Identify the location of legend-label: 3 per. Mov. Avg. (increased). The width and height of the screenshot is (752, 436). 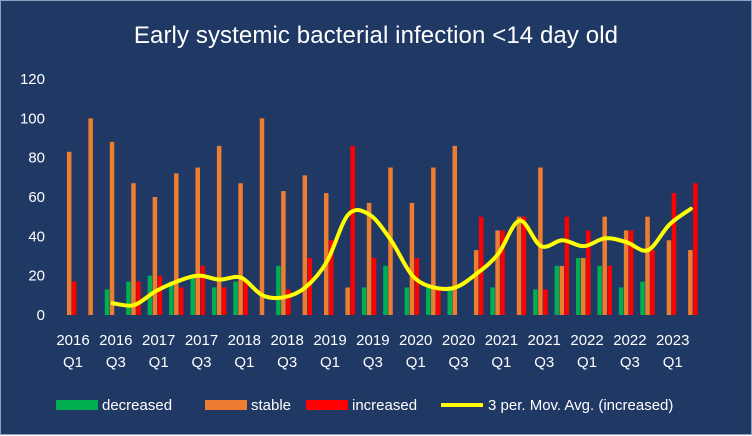
(580, 405).